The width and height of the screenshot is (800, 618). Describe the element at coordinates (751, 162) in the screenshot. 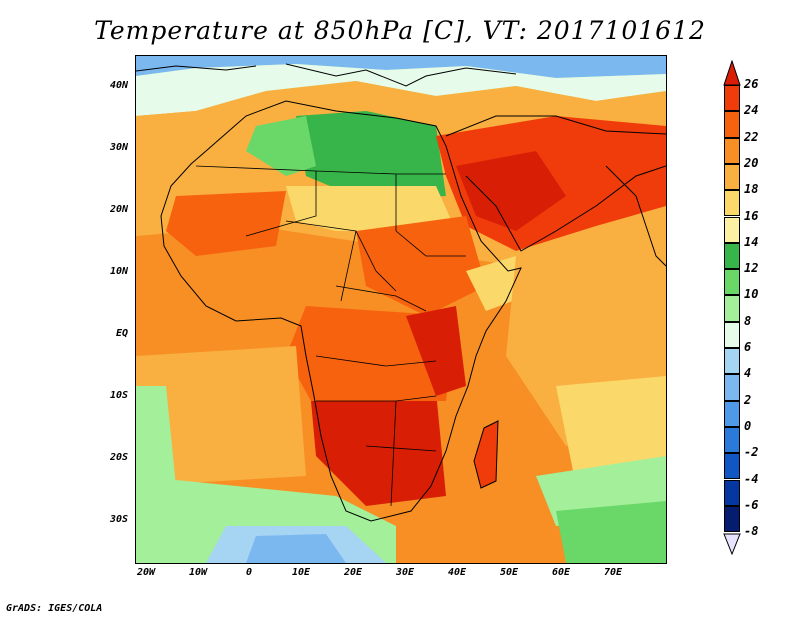

I see `colorbar-label: 20` at that location.